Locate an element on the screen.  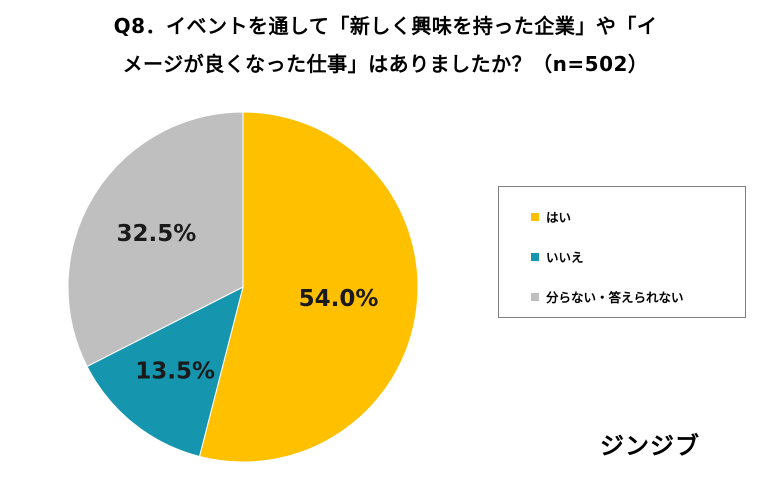
brand-logo: ジンジブ is located at coordinates (650, 446).